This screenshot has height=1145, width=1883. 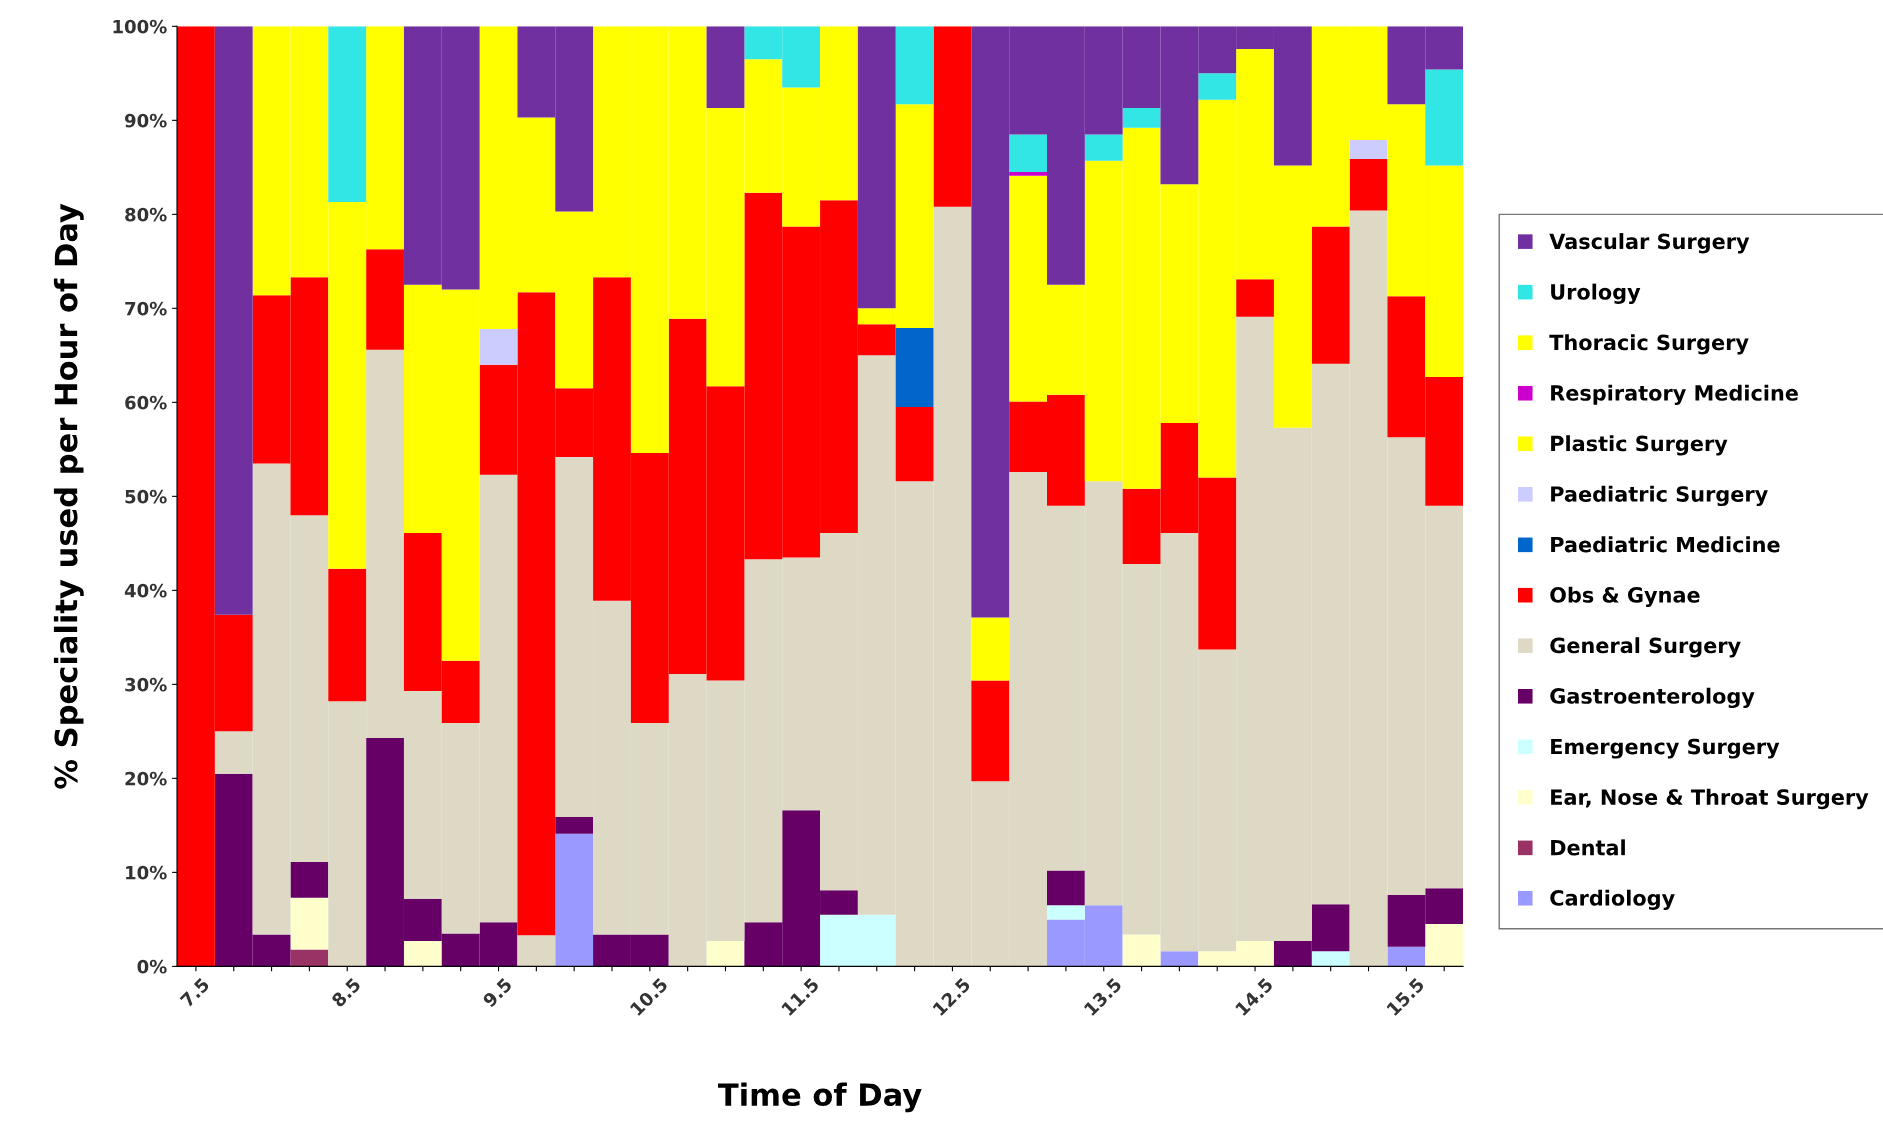 I want to click on y-tick-label: 40%, so click(x=145, y=590).